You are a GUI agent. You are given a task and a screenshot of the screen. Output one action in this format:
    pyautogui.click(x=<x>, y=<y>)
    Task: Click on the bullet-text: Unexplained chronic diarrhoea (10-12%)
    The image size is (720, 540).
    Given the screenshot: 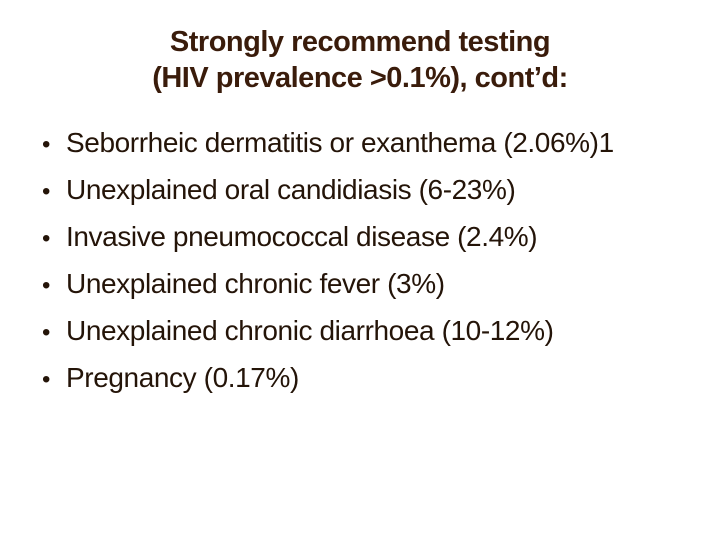 What is the action you would take?
    pyautogui.click(x=310, y=330)
    